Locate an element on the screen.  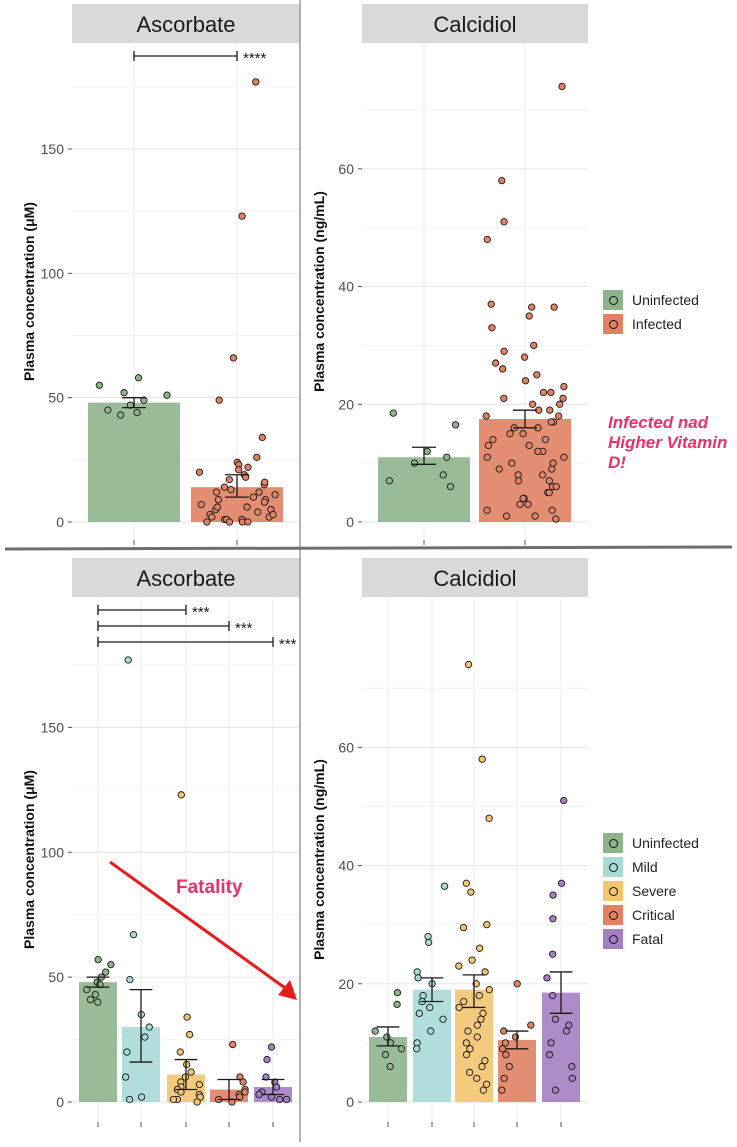
legend-top-entry: Uninfected is located at coordinates (651, 300).